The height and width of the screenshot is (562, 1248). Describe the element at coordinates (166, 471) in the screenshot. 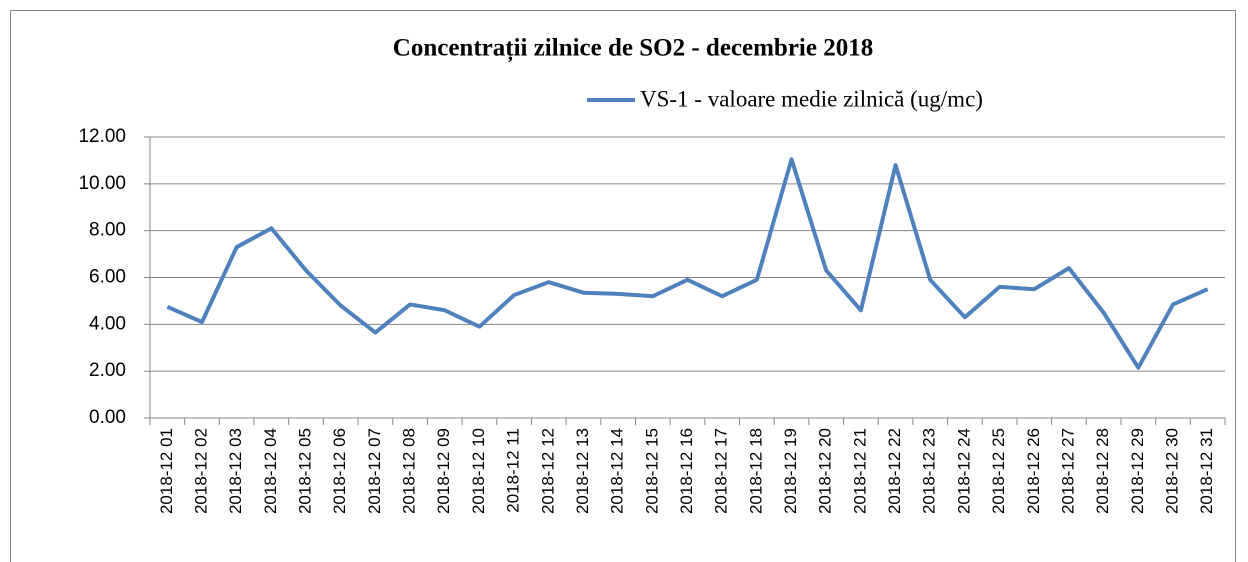

I see `x-tick-label: 2018-12 01` at that location.